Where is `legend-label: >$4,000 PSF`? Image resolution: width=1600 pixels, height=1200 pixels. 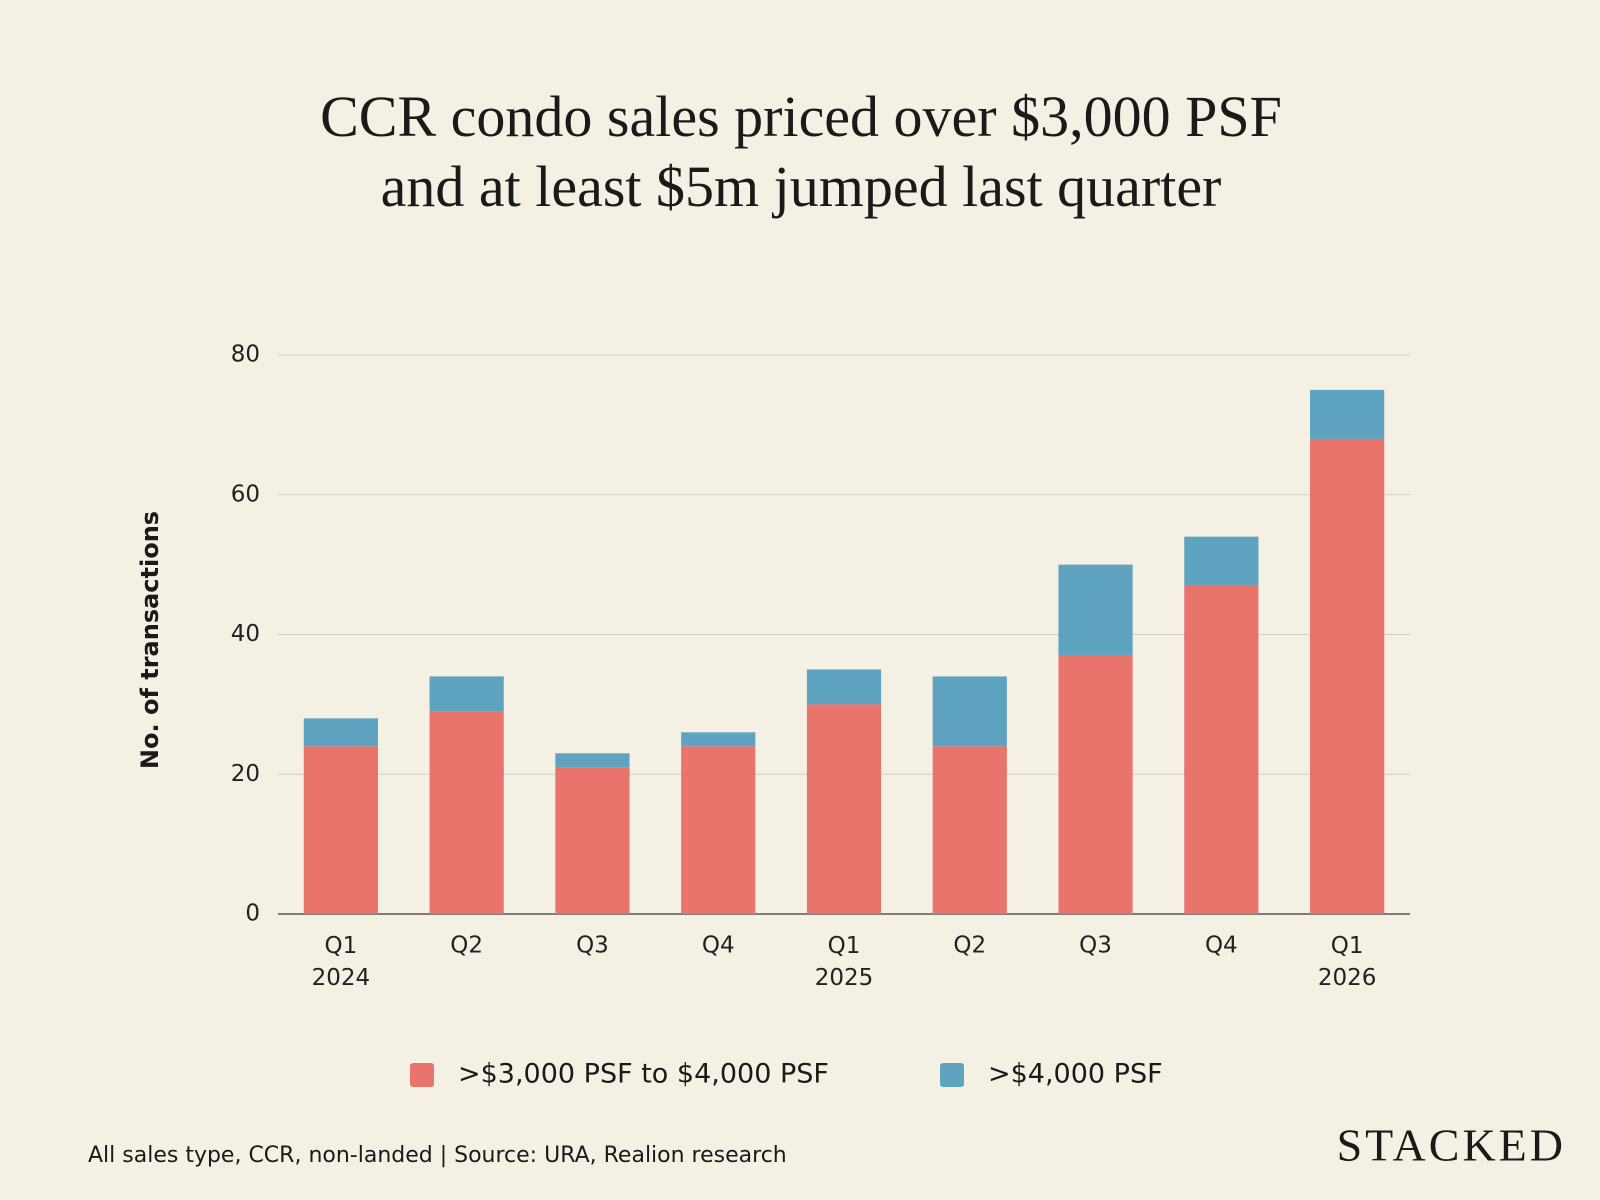
legend-label: >$4,000 PSF is located at coordinates (1075, 1074).